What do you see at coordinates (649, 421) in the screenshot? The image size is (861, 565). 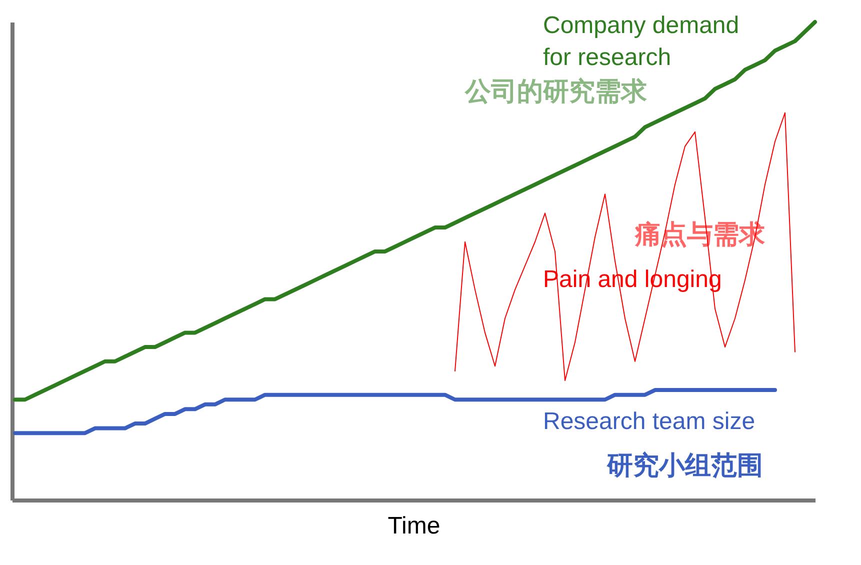 I see `series-label: Research team size` at bounding box center [649, 421].